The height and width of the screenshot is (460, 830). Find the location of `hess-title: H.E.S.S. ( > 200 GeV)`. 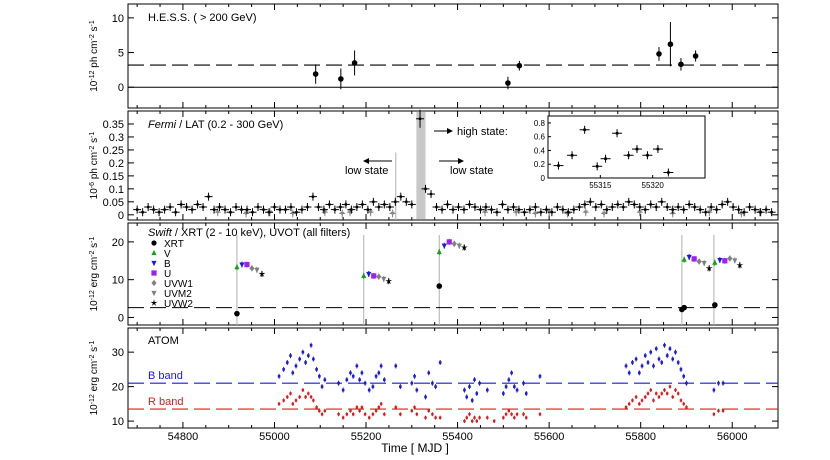

hess-title: H.E.S.S. ( > 200 GeV) is located at coordinates (202, 18).